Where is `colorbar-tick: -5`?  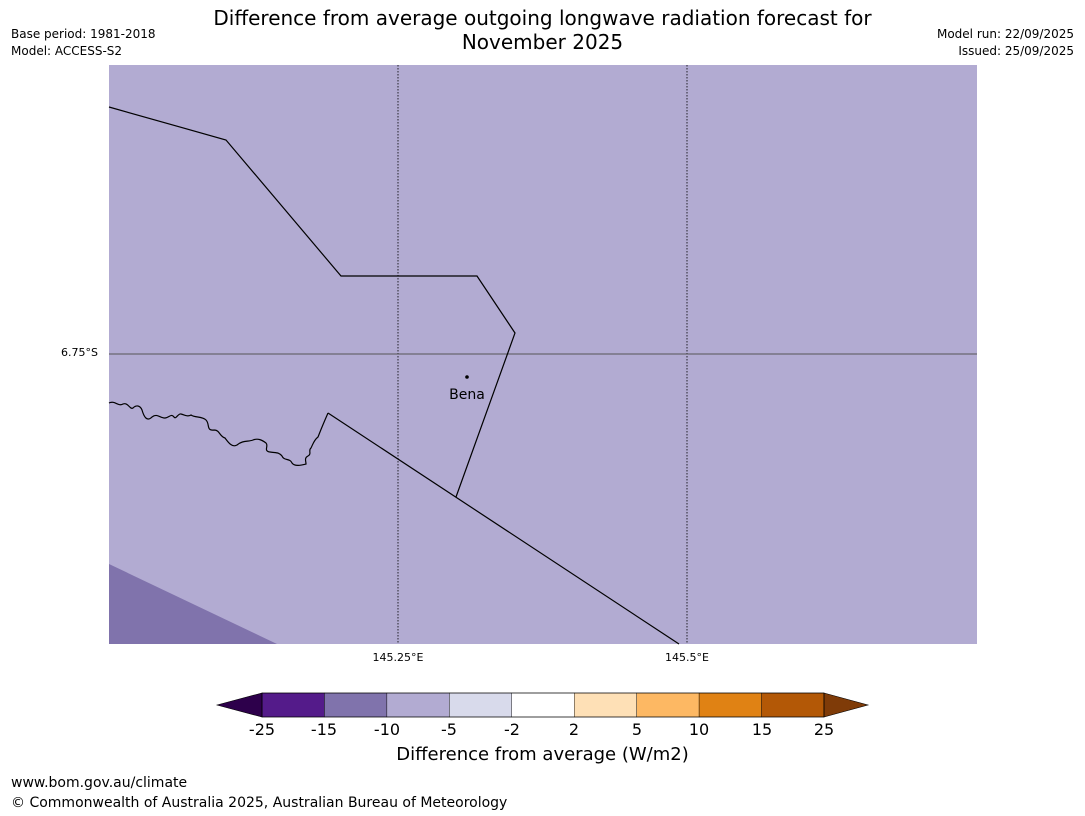
colorbar-tick: -5 is located at coordinates (449, 729).